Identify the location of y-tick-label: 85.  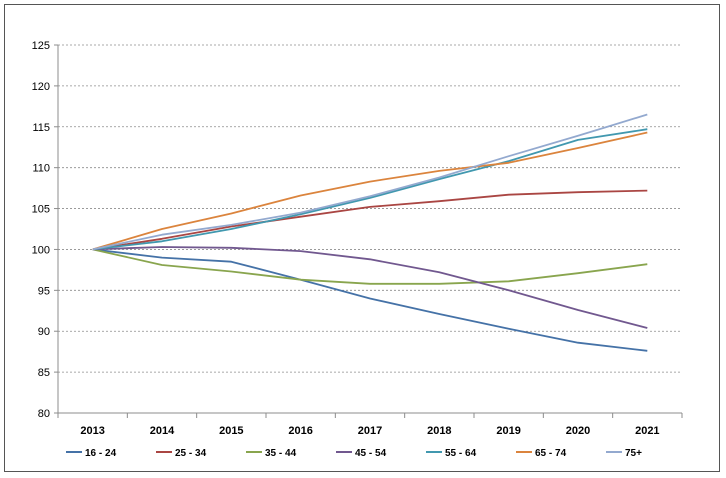
(44, 373).